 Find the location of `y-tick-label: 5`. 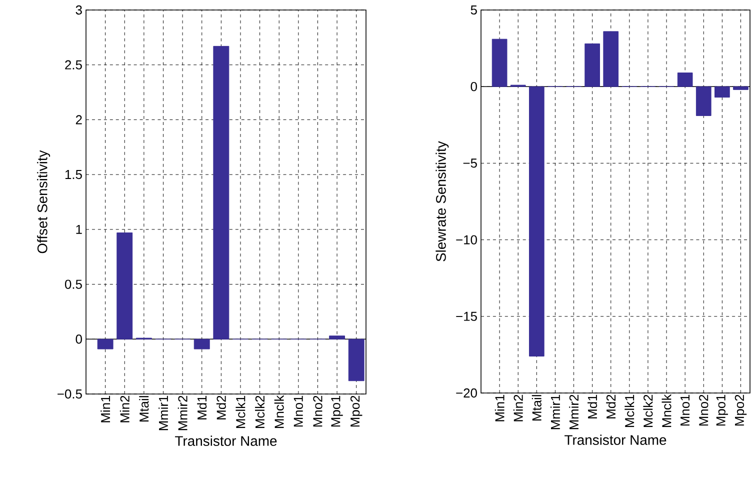

y-tick-label: 5 is located at coordinates (473, 10).